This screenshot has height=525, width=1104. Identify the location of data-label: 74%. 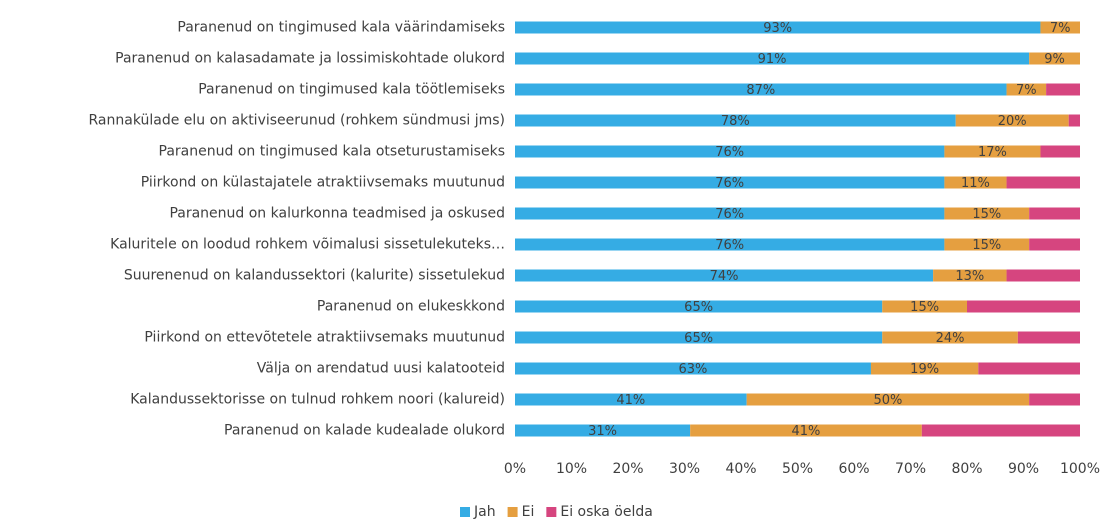
(724, 276).